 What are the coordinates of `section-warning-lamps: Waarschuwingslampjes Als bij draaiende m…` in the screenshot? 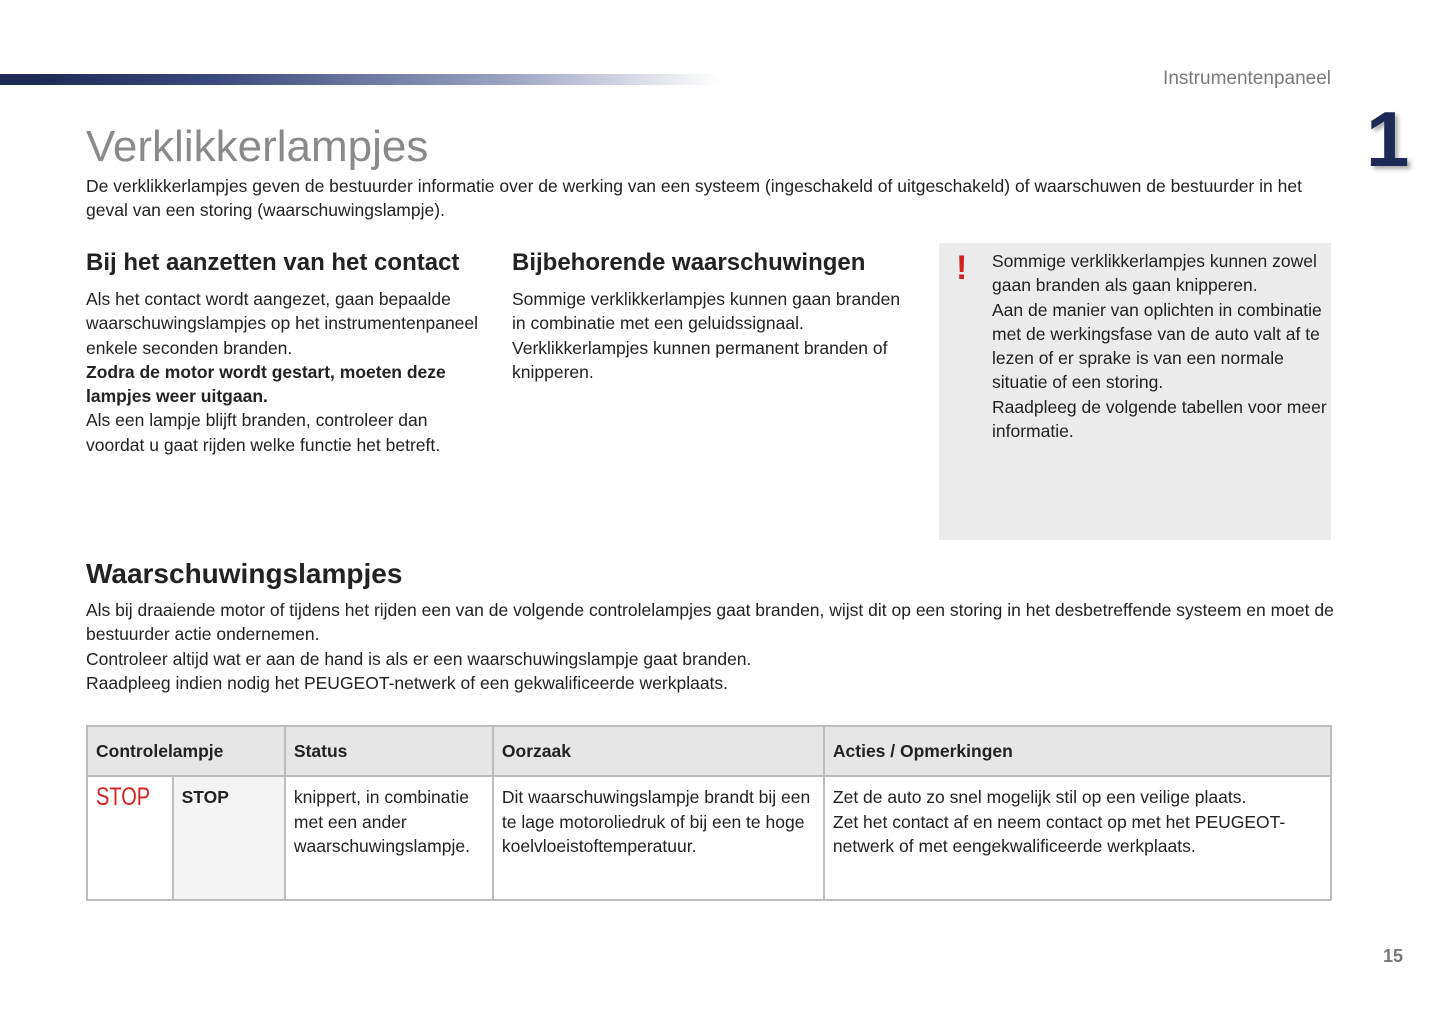 It's located at (711, 626).